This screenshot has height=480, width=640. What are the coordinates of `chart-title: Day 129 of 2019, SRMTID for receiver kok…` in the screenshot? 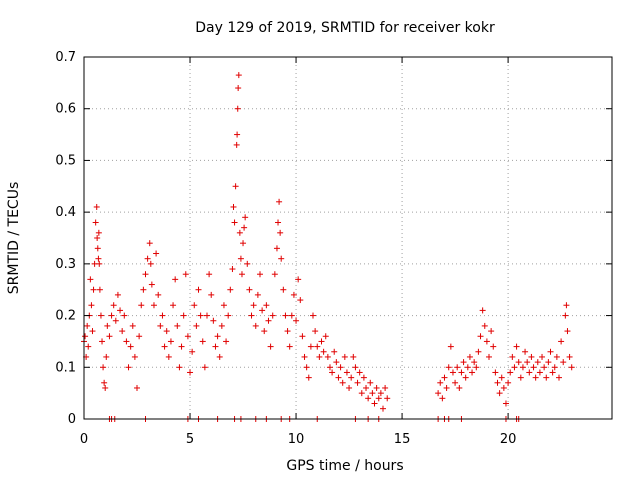 It's located at (345, 28).